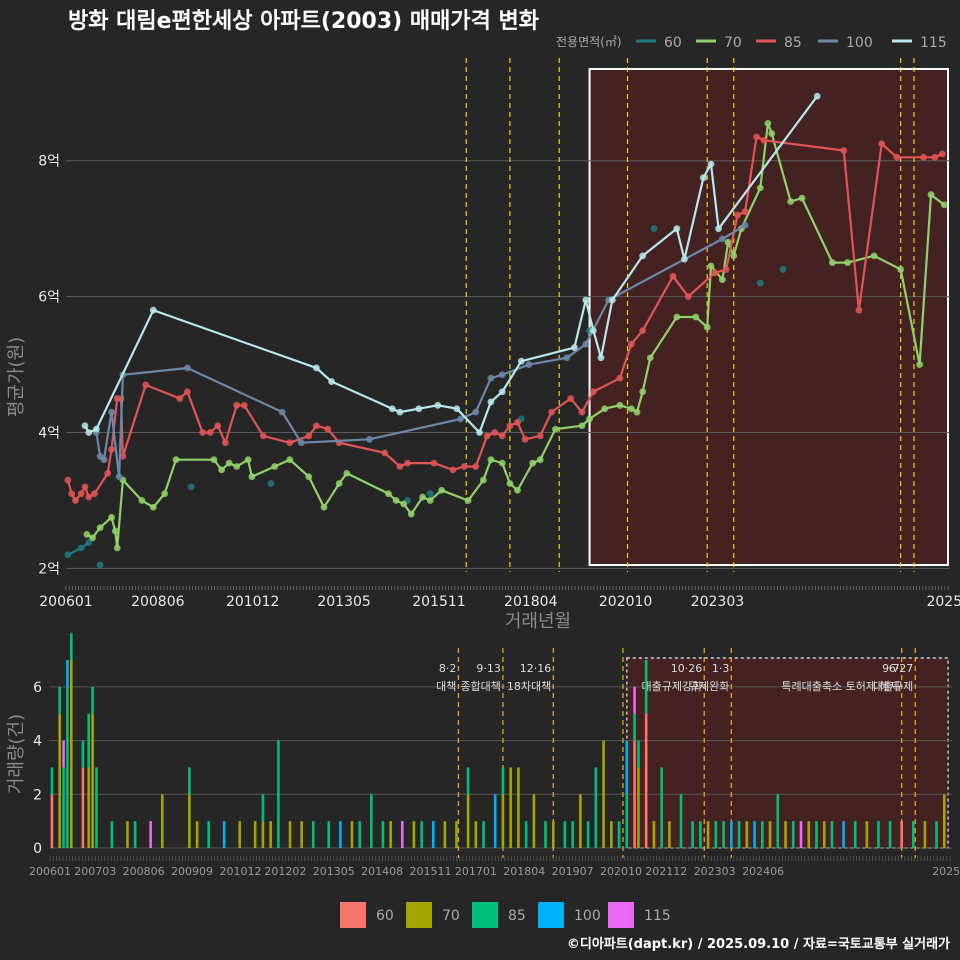 The height and width of the screenshot is (960, 960). I want to click on legend-label-60: 60, so click(385, 916).